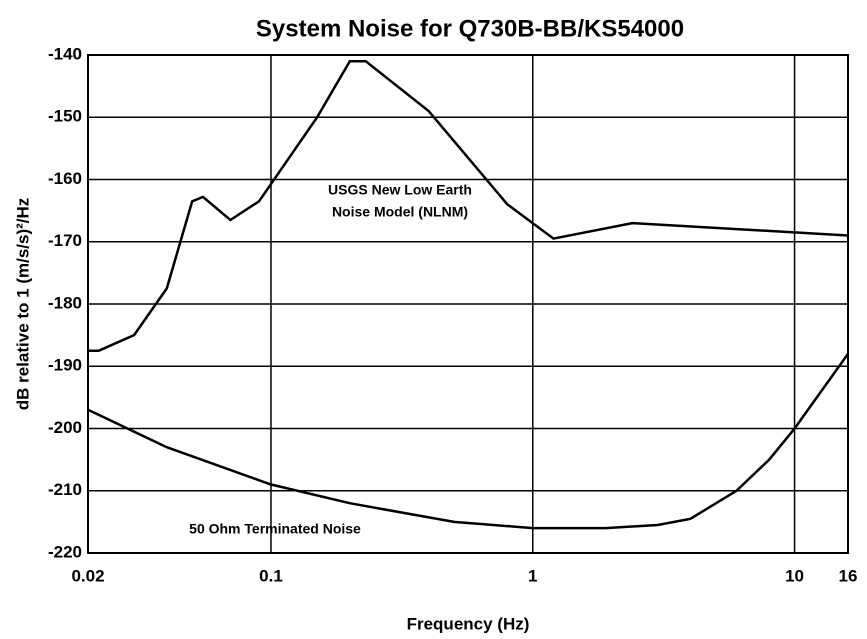 Image resolution: width=867 pixels, height=639 pixels. Describe the element at coordinates (65, 302) in the screenshot. I see `y-tick-label: -180` at that location.